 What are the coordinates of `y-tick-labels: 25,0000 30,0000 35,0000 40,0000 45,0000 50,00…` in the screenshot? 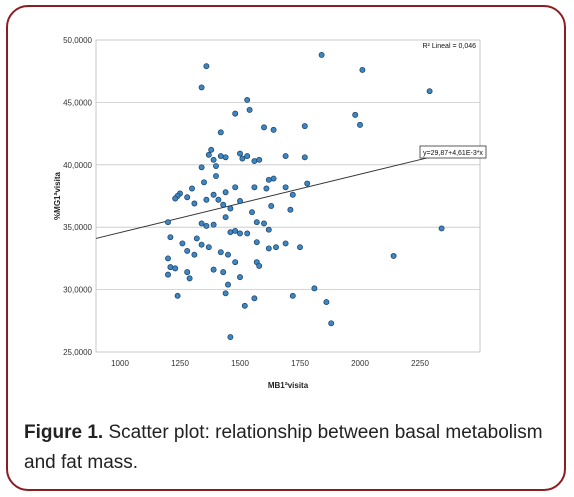 It's located at (77, 196).